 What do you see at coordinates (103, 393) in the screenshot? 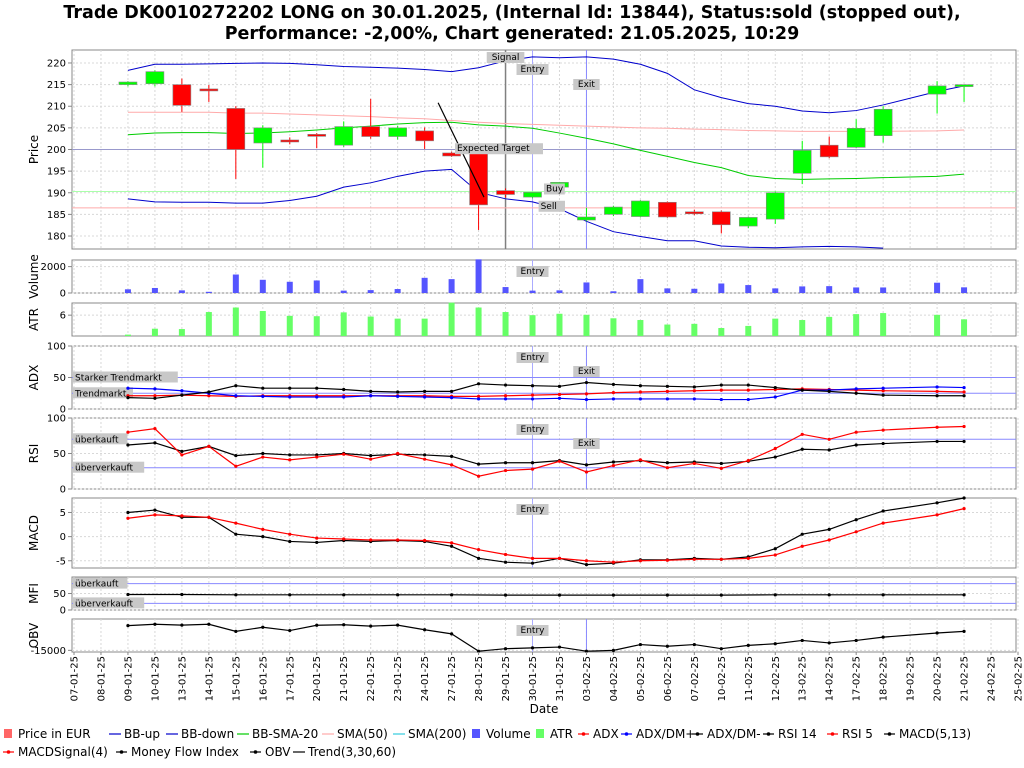
I see `adx-hline-label-bg` at bounding box center [103, 393].